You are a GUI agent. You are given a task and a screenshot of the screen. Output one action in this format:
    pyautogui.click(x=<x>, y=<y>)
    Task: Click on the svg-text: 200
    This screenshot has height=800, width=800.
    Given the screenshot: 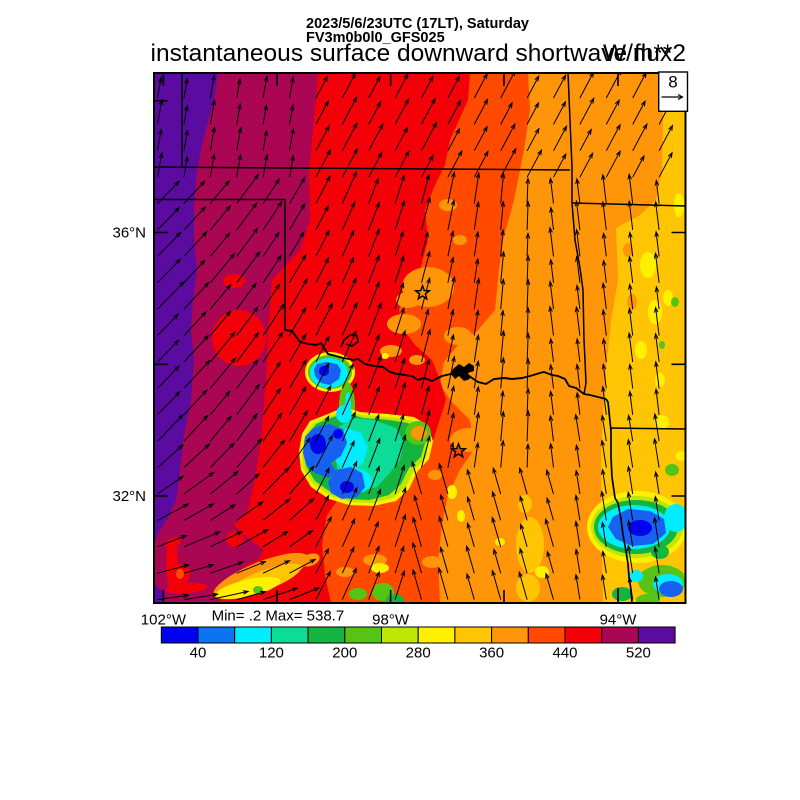 What is the action you would take?
    pyautogui.click(x=344, y=653)
    